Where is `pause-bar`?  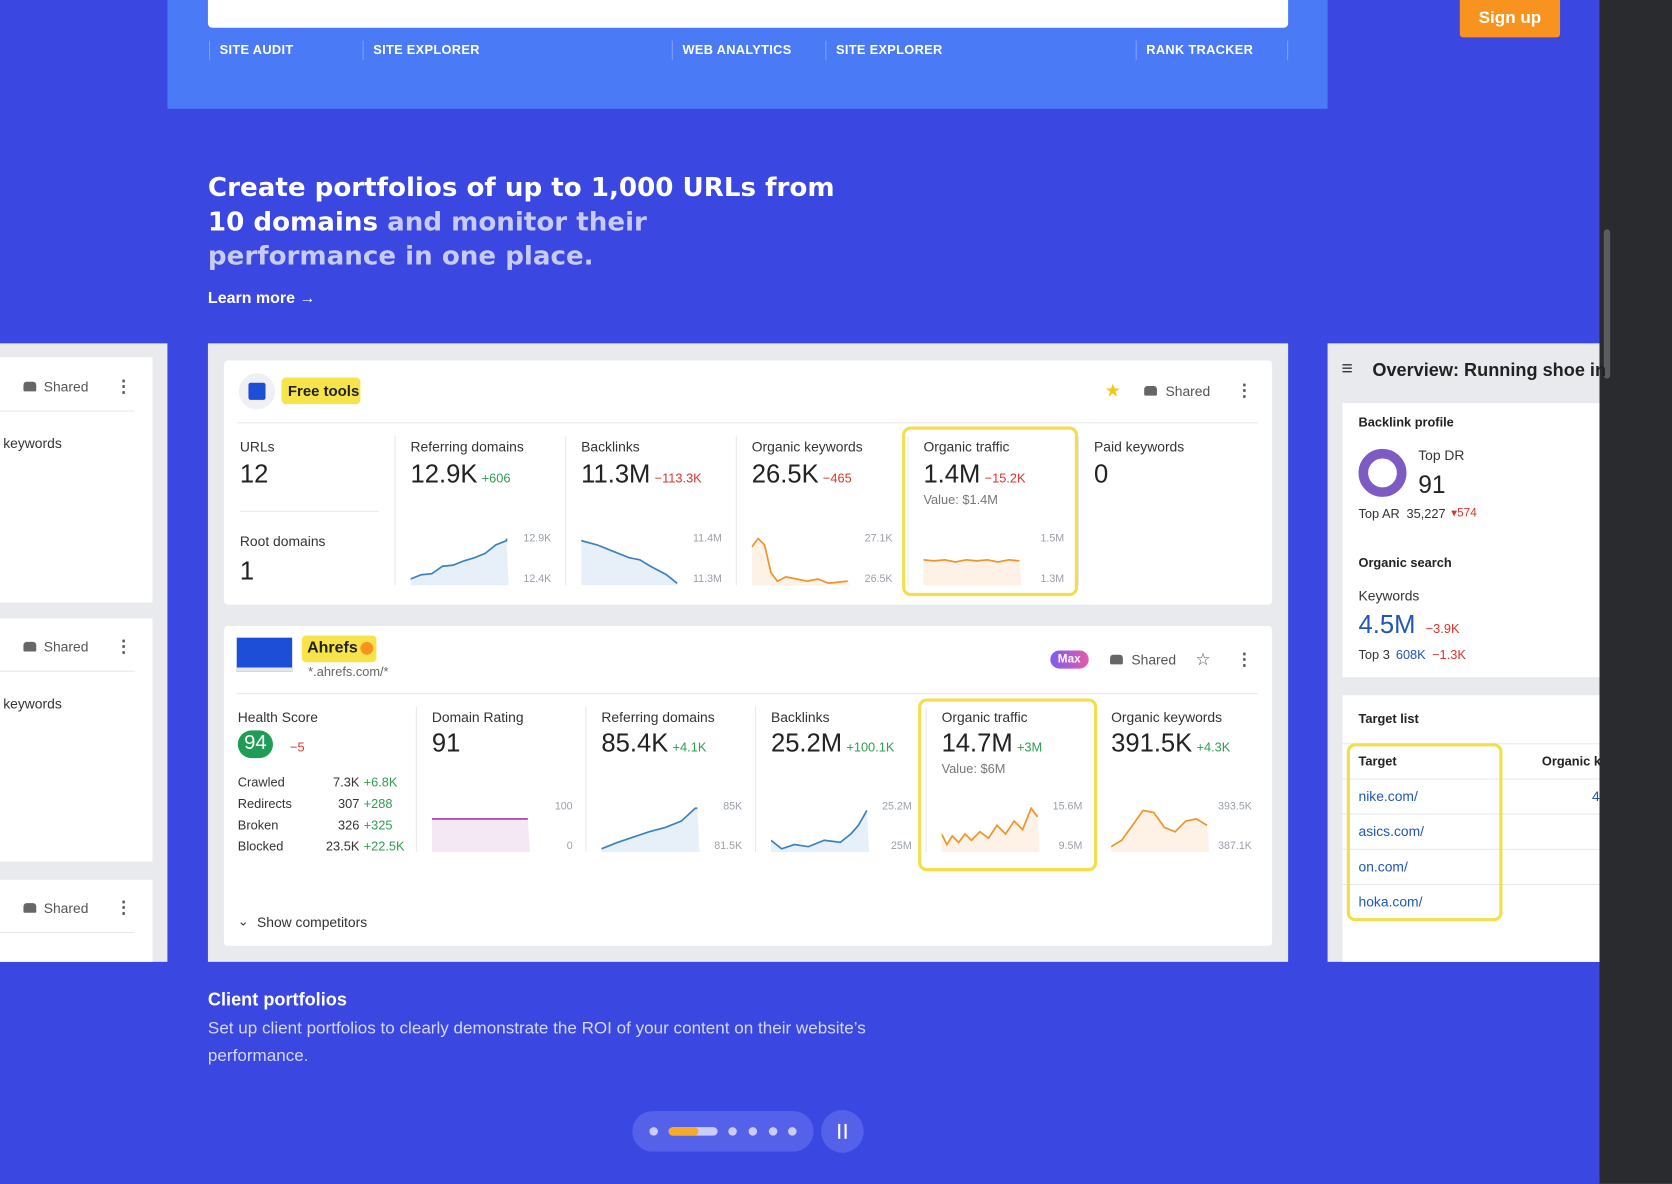 pause-bar is located at coordinates (839, 1131).